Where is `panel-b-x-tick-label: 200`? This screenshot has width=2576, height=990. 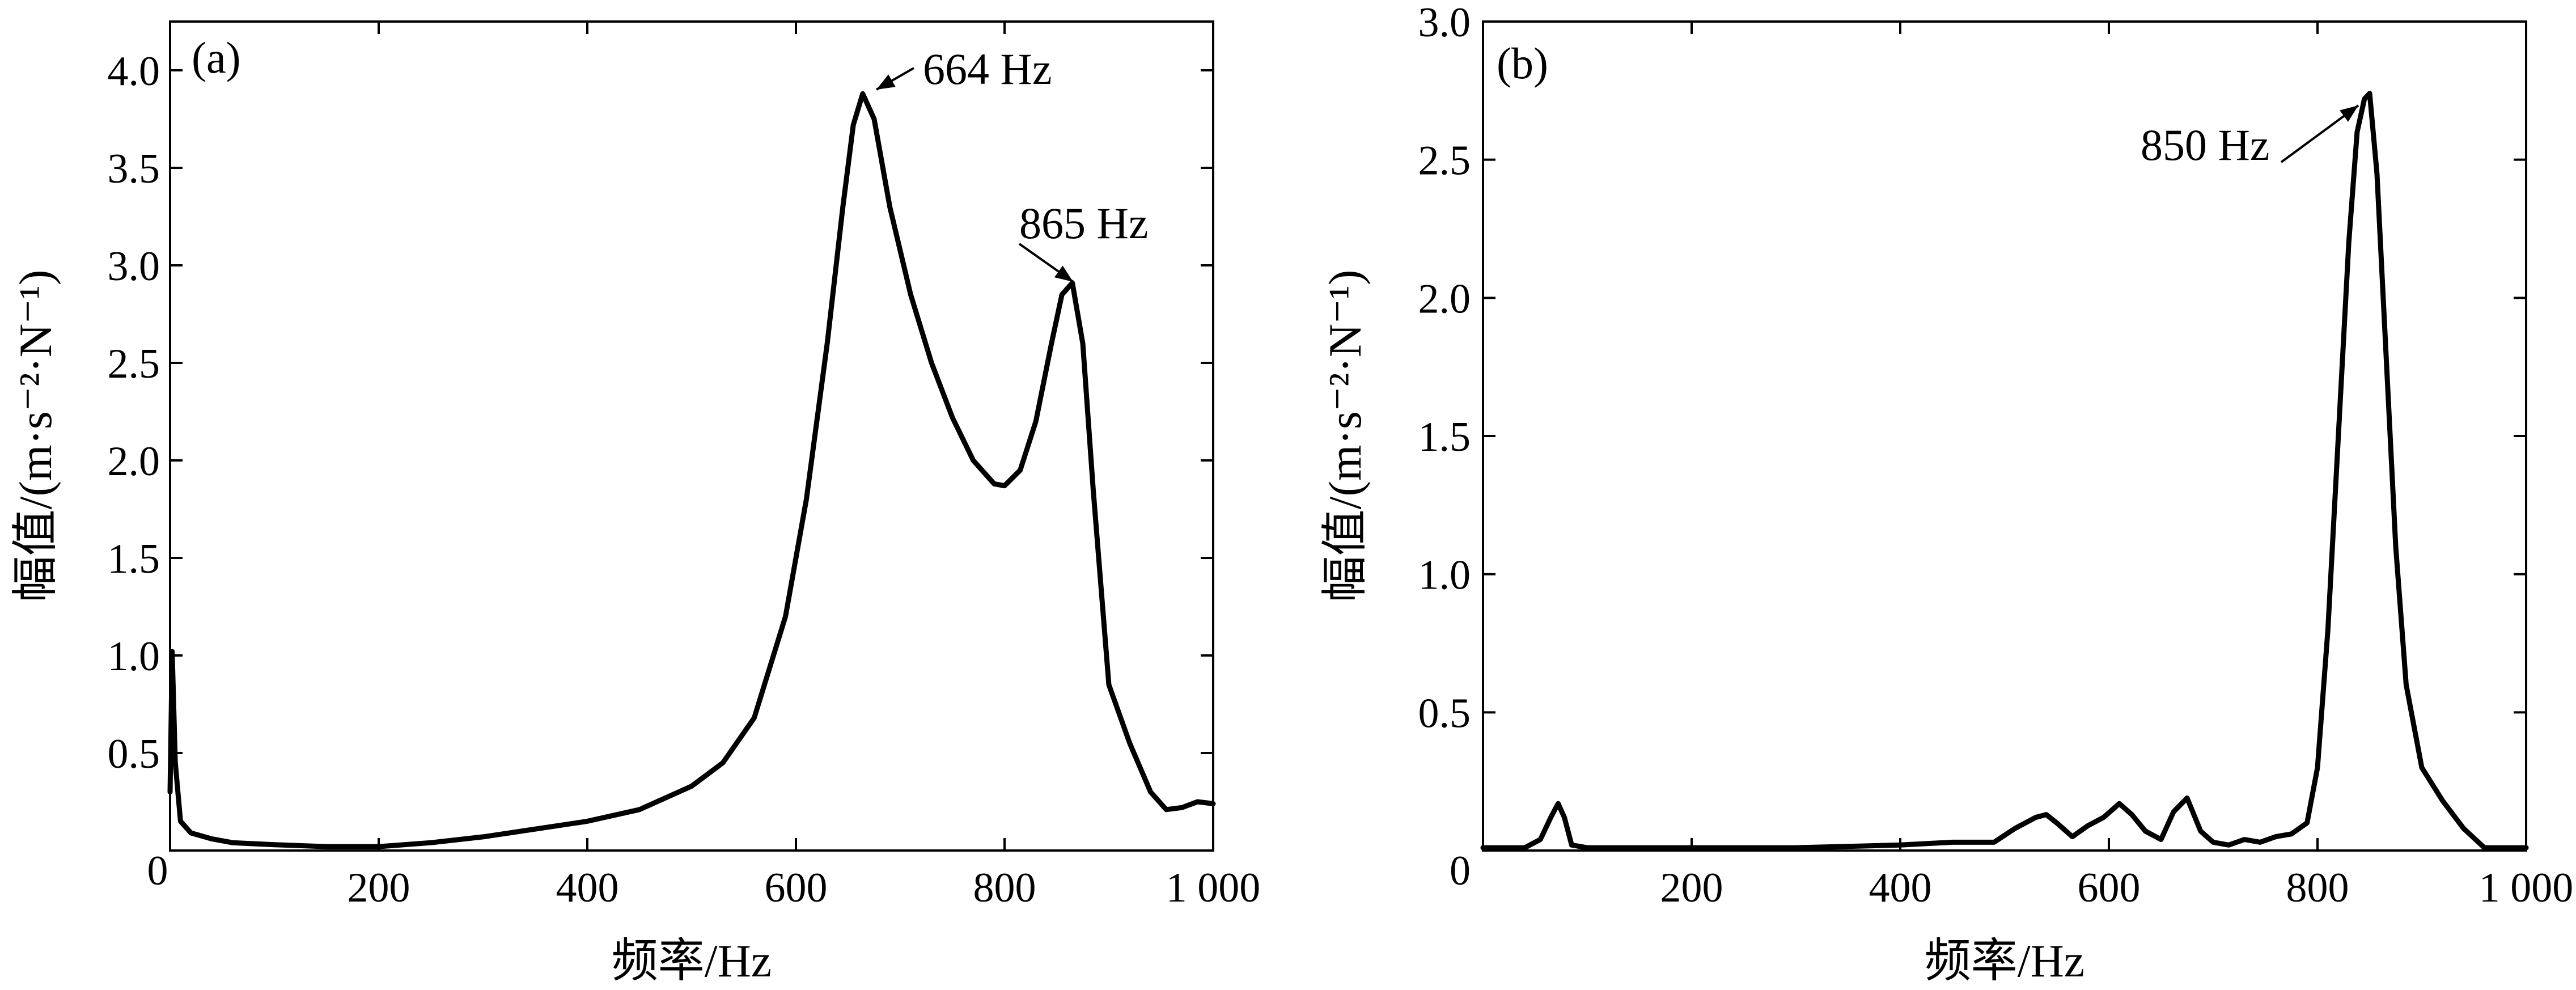
panel-b-x-tick-label: 200 is located at coordinates (1692, 888).